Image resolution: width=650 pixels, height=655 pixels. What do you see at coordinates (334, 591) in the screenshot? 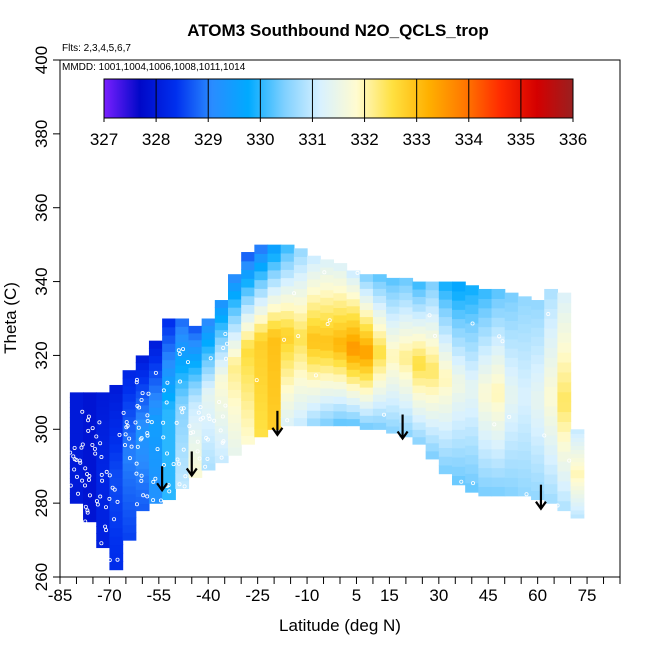
I see `x-axis: -85 -70 -55 -40 -25 -10 5 15 30 45 60 75` at bounding box center [334, 591].